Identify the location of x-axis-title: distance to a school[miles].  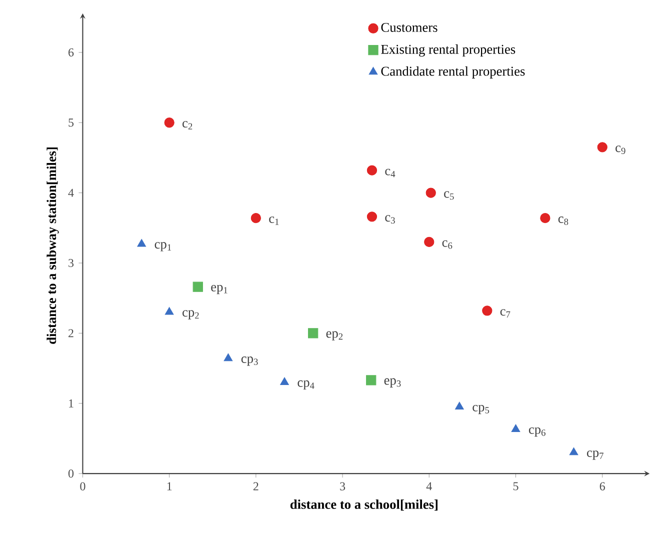
(364, 504).